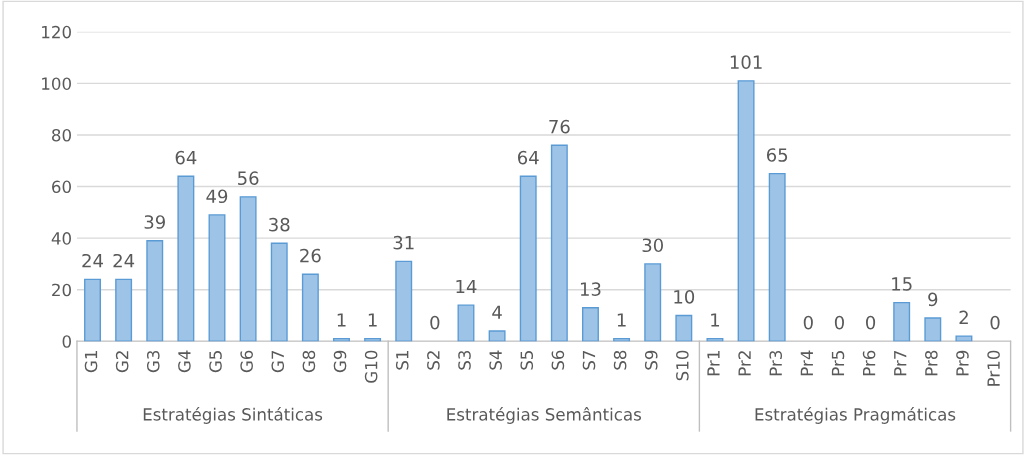 Image resolution: width=1026 pixels, height=455 pixels. What do you see at coordinates (589, 360) in the screenshot?
I see `x-tick-label: S7` at bounding box center [589, 360].